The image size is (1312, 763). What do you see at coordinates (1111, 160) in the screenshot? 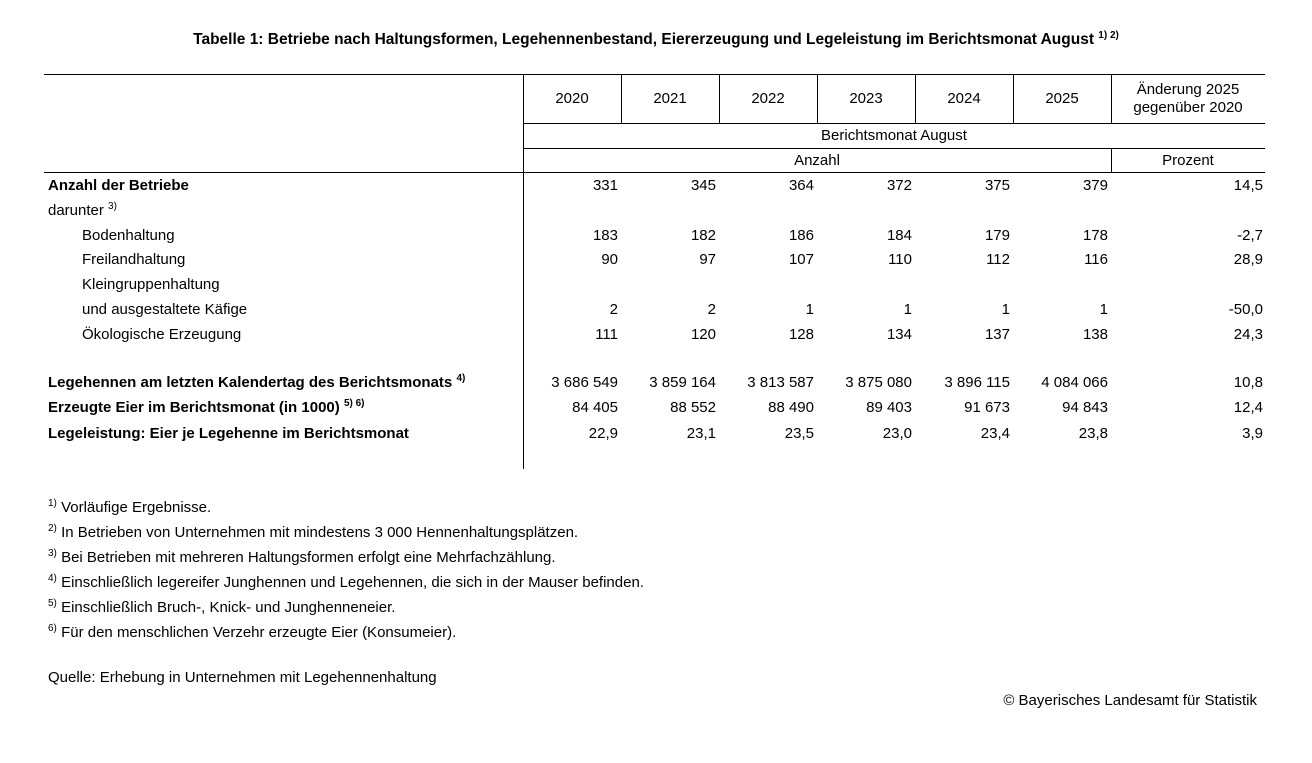
I see `unit-divider` at bounding box center [1111, 160].